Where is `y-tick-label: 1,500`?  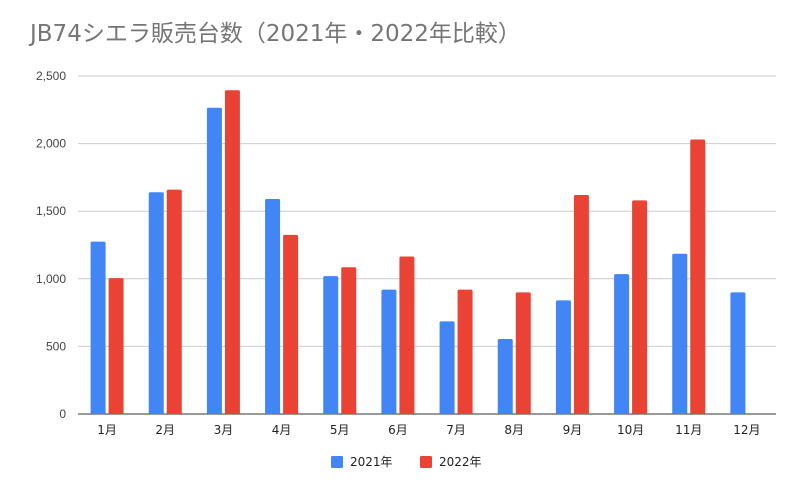 y-tick-label: 1,500 is located at coordinates (51, 211).